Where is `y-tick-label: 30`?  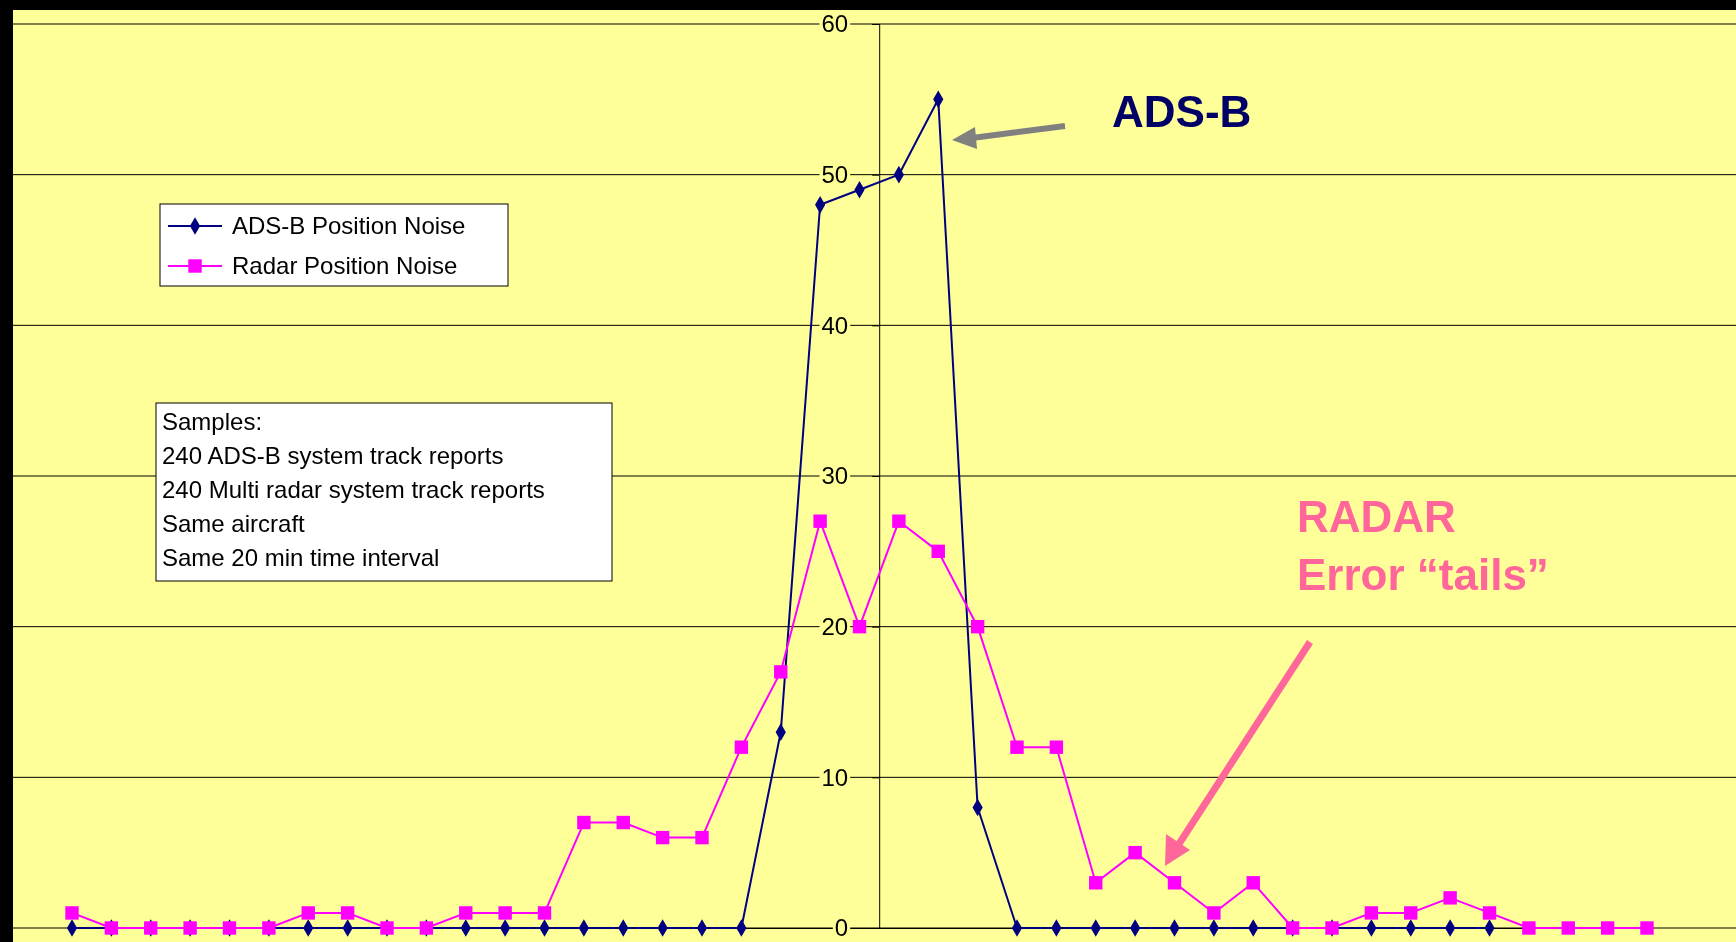
y-tick-label: 30 is located at coordinates (835, 476).